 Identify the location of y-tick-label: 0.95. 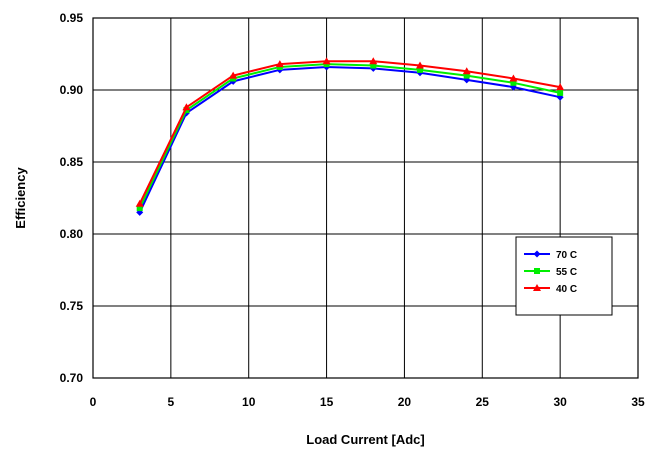
(72, 18).